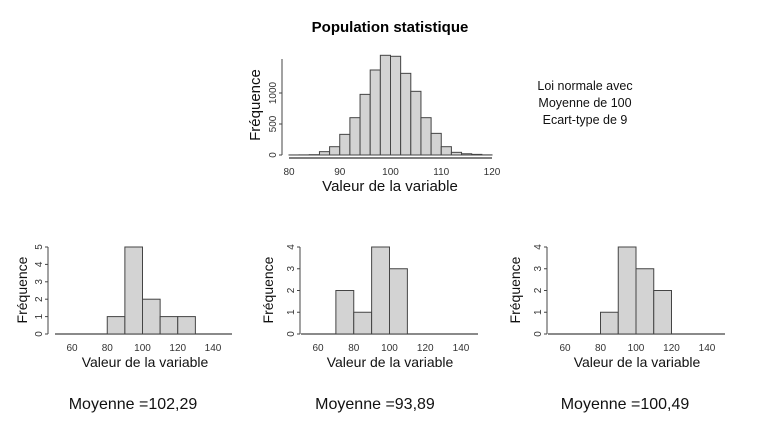  I want to click on note-line: Moyenne de 100, so click(585, 103).